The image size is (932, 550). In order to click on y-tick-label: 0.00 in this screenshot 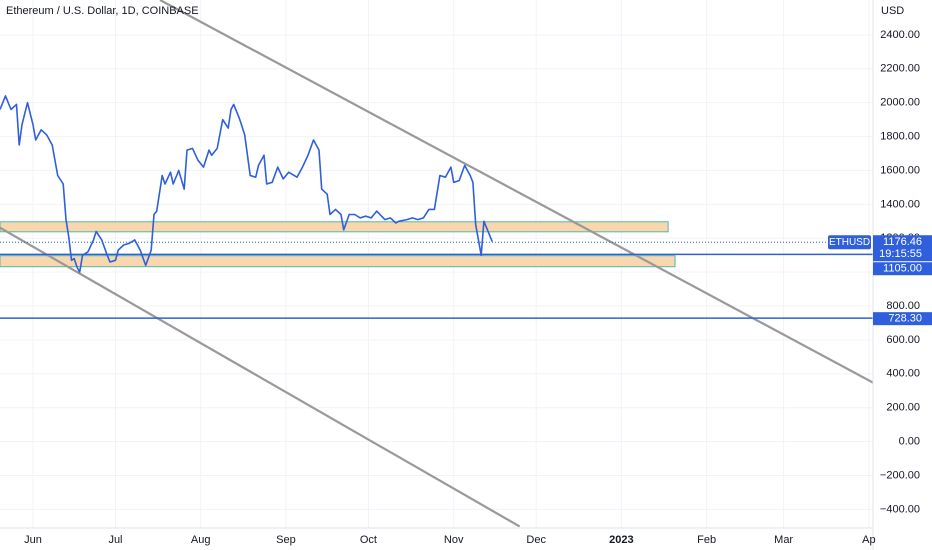, I will do `click(909, 441)`.